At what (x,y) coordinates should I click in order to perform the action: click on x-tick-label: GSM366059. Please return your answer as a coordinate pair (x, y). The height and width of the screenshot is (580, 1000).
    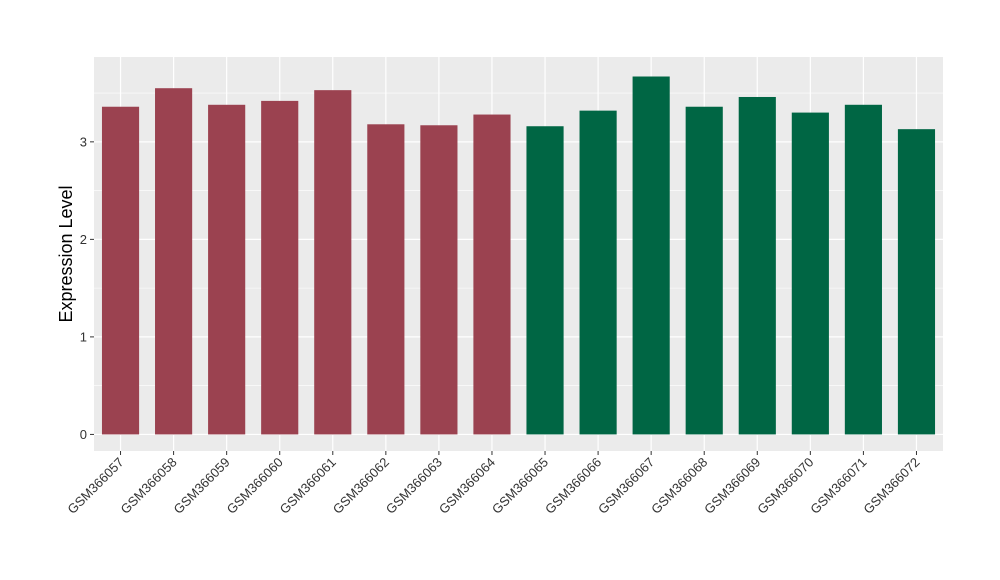
    Looking at the image, I should click on (202, 486).